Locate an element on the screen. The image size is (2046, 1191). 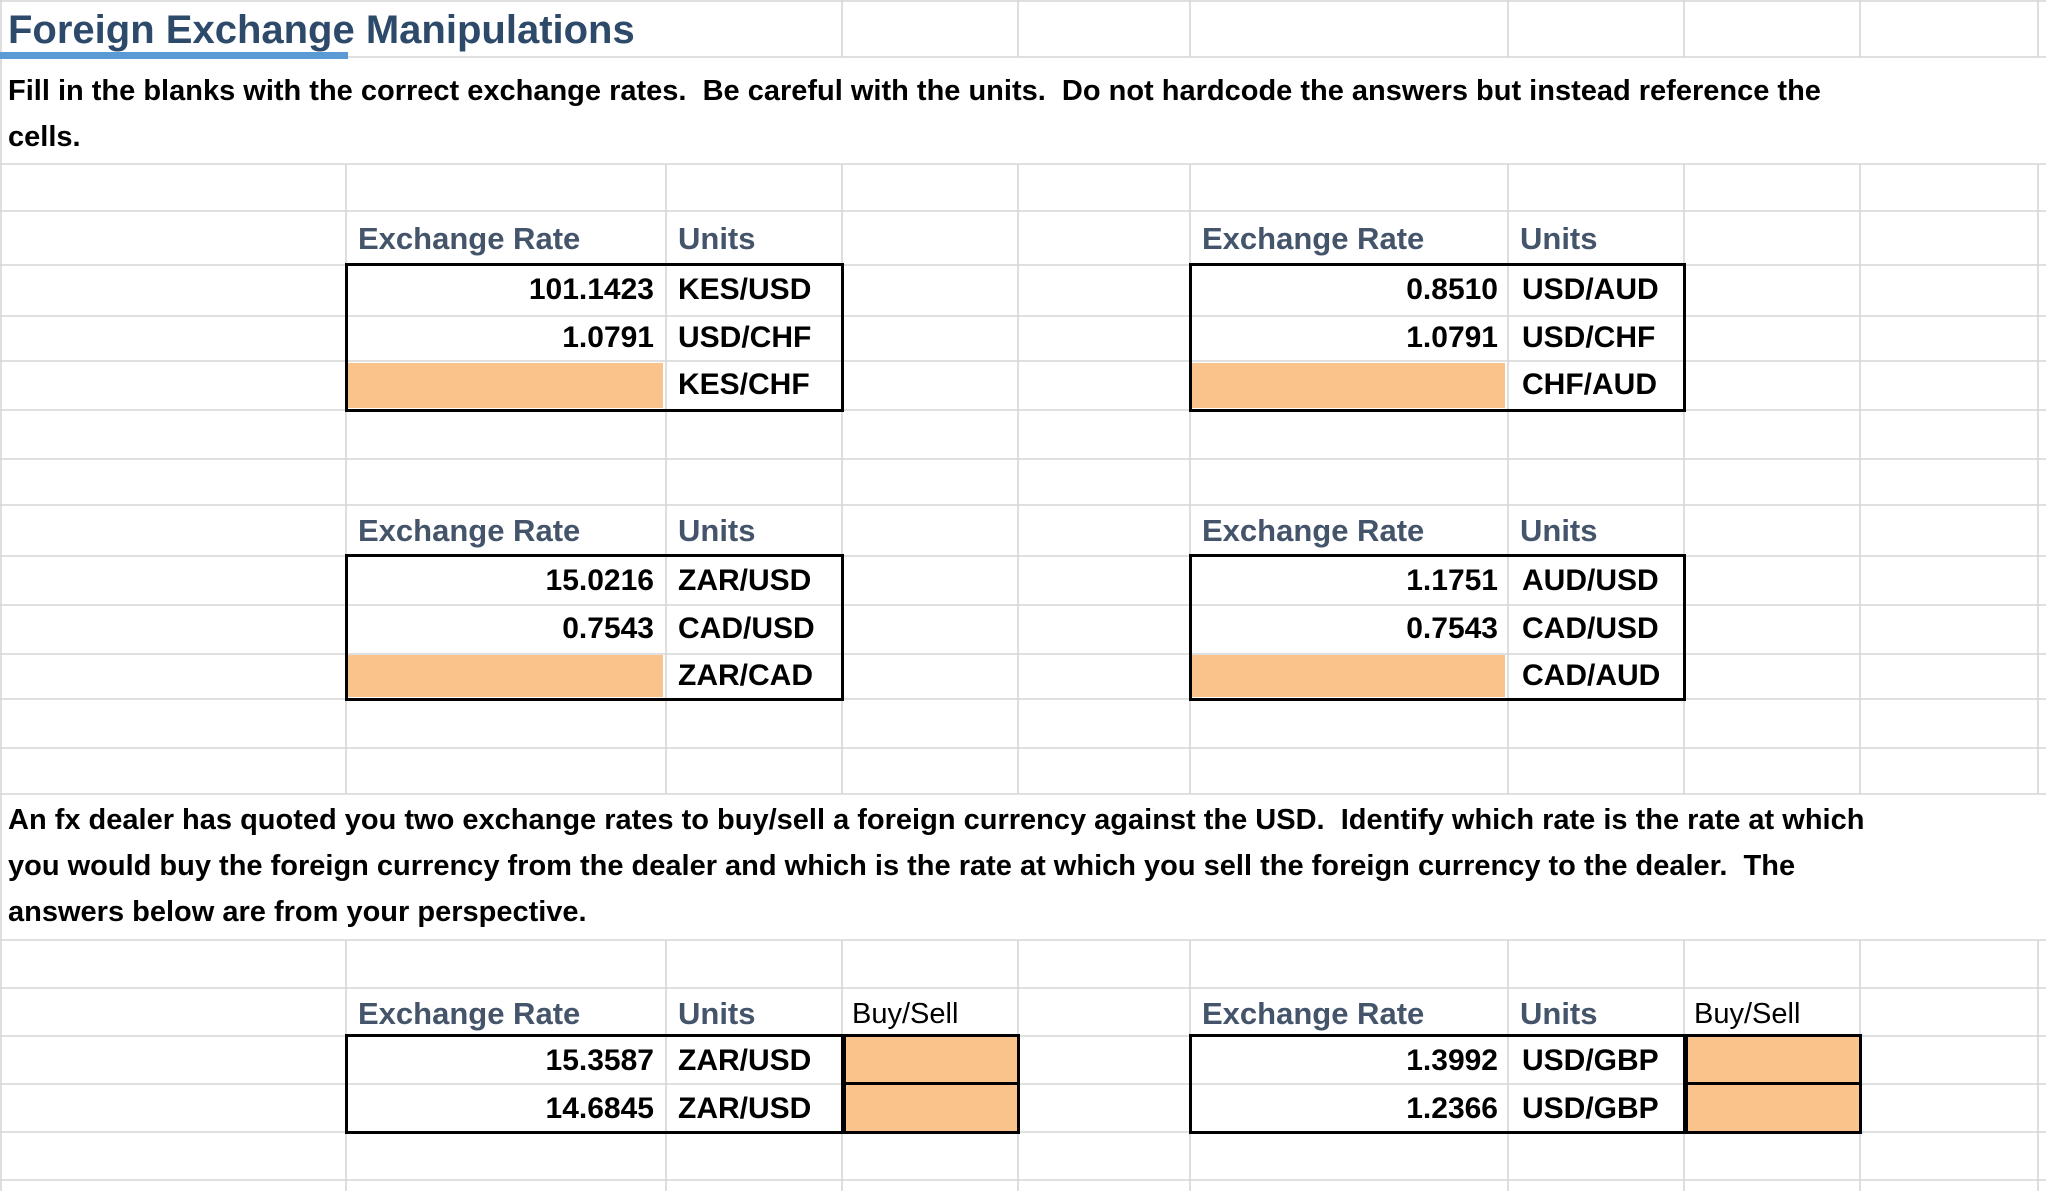
table-outline-zar-usd-quotes is located at coordinates (594, 1084).